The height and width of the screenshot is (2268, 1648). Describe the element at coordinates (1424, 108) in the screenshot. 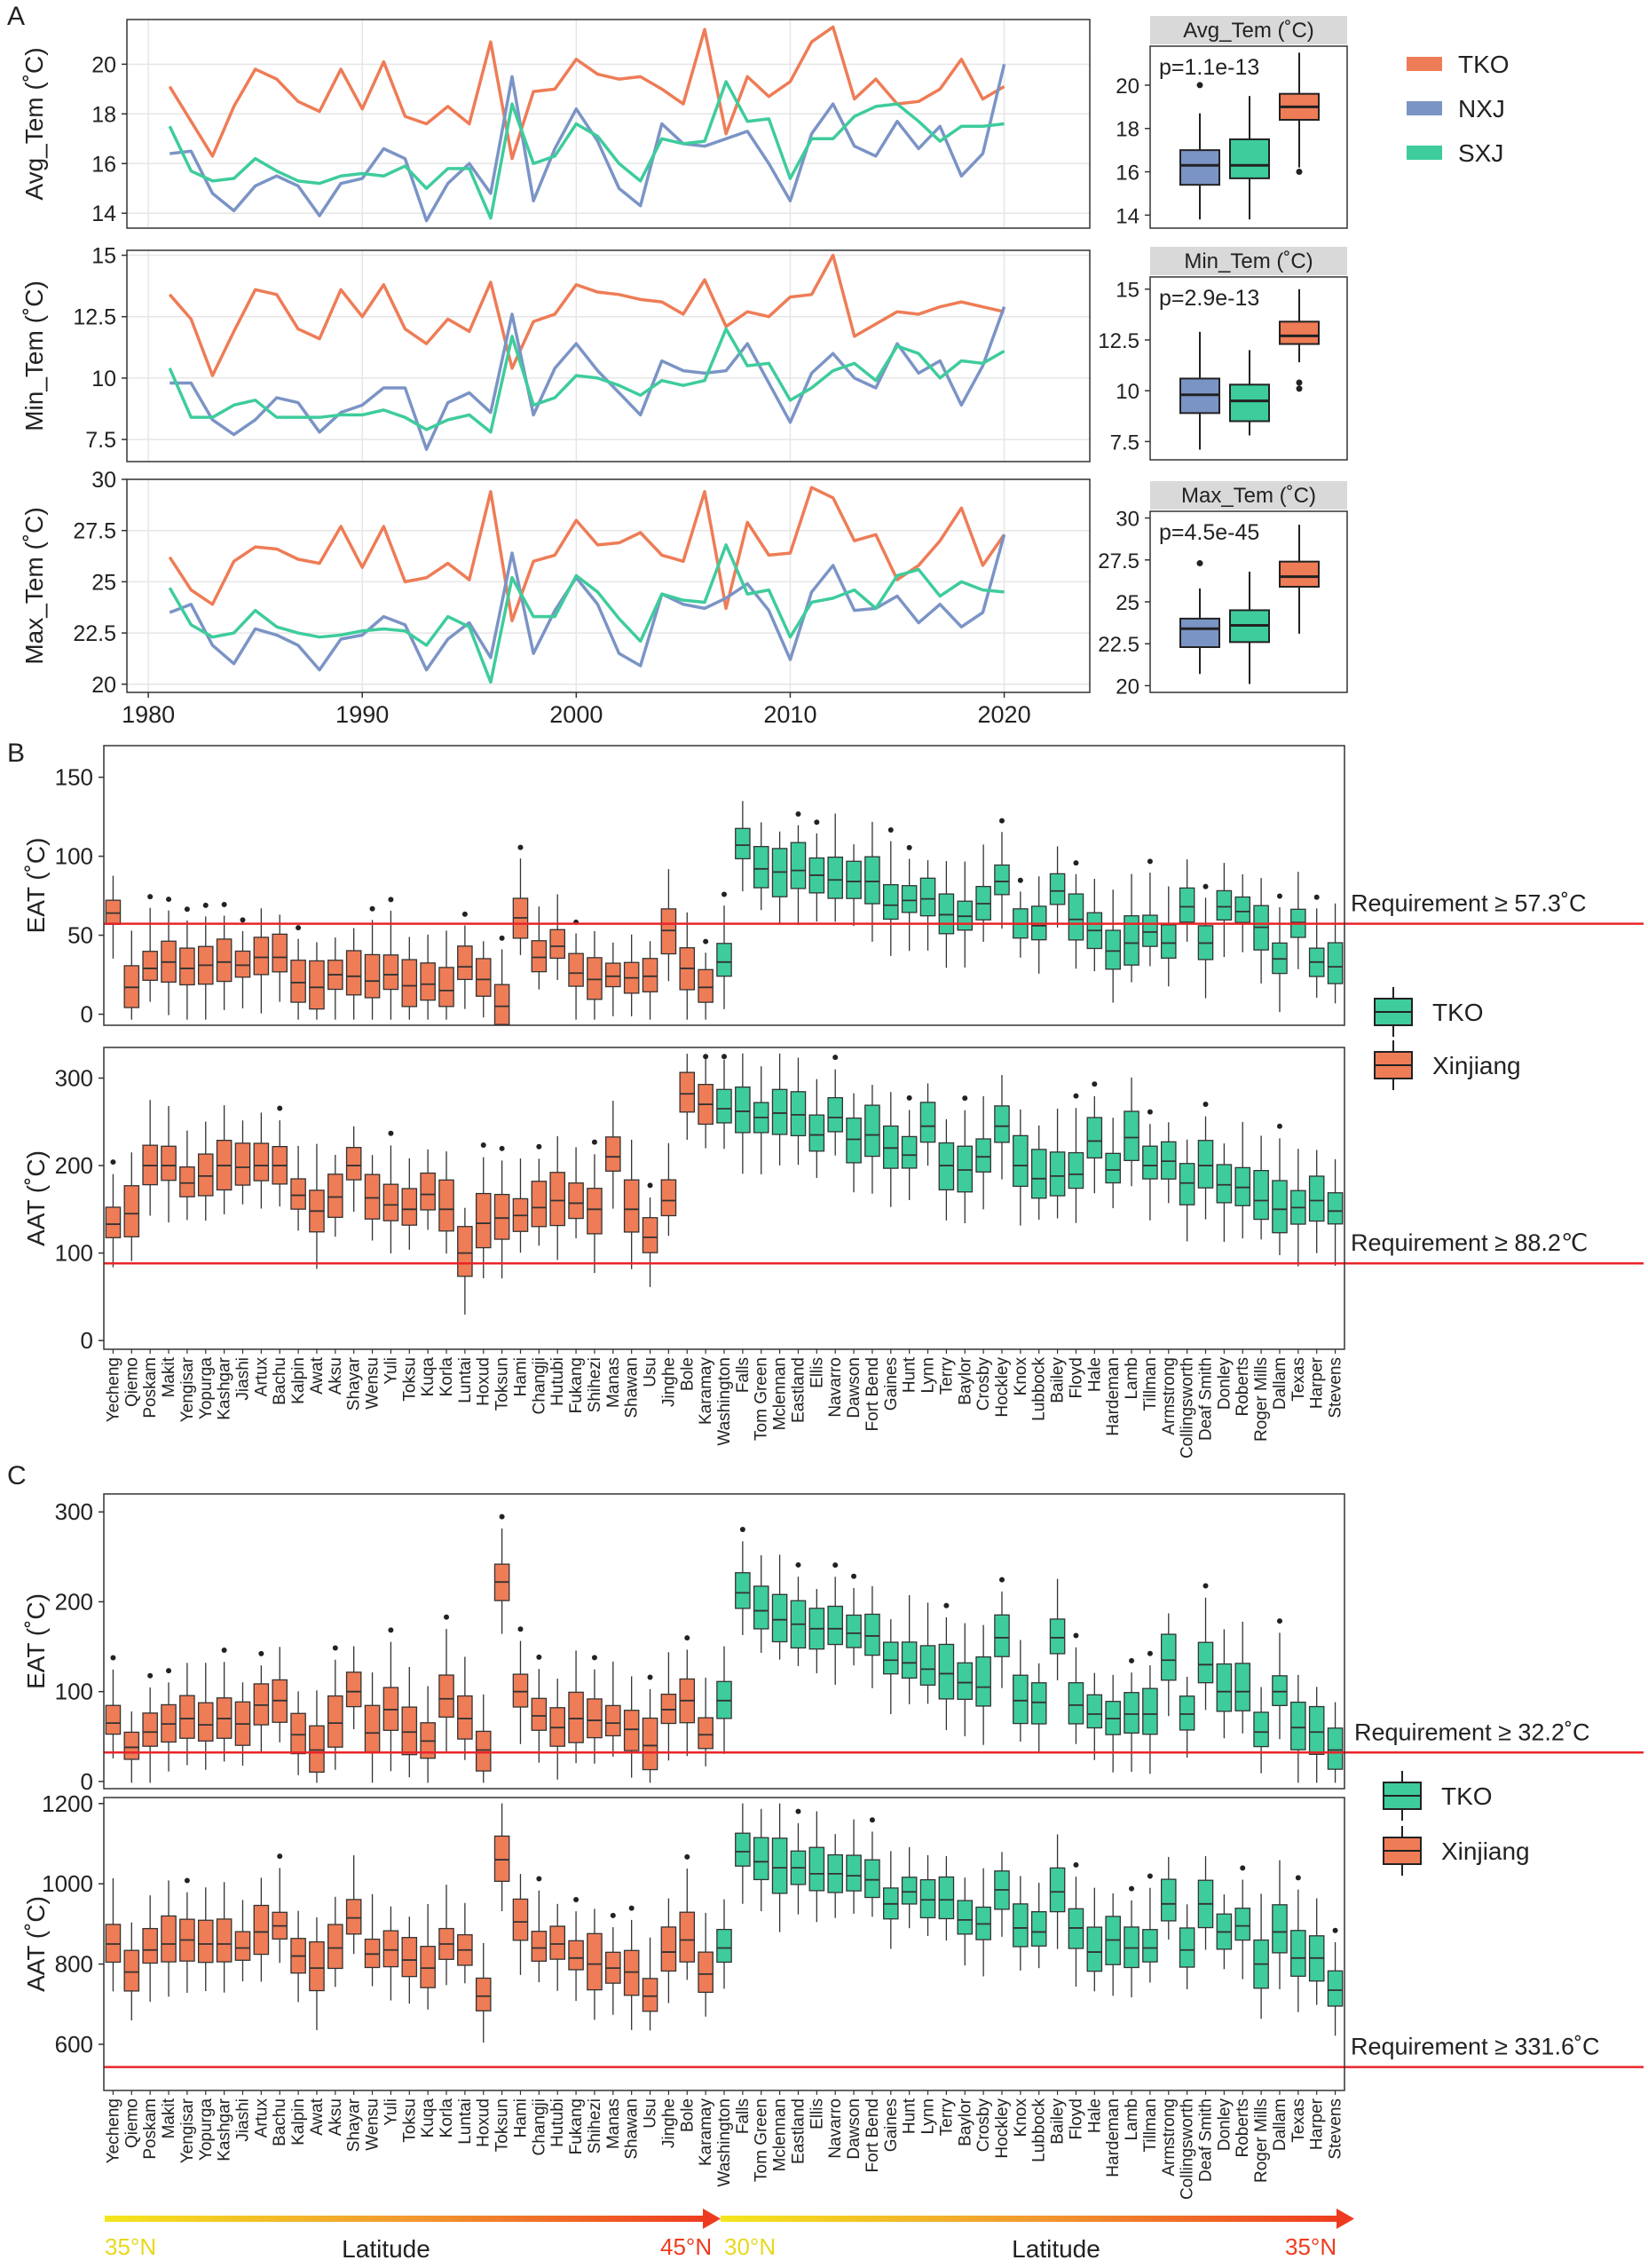

I see `legend-a-nxj-key` at that location.